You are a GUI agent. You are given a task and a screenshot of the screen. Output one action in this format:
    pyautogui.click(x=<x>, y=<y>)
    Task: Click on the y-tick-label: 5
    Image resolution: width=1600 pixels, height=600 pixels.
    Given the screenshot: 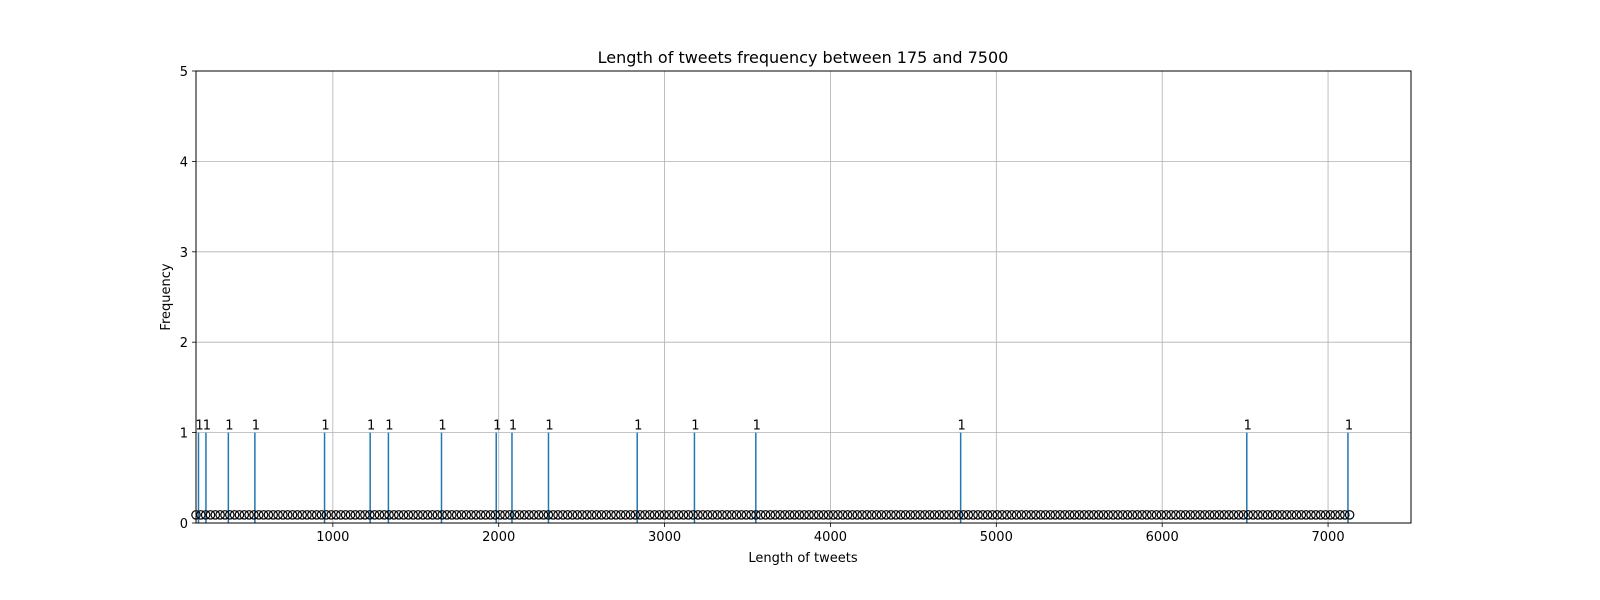 What is the action you would take?
    pyautogui.click(x=184, y=72)
    